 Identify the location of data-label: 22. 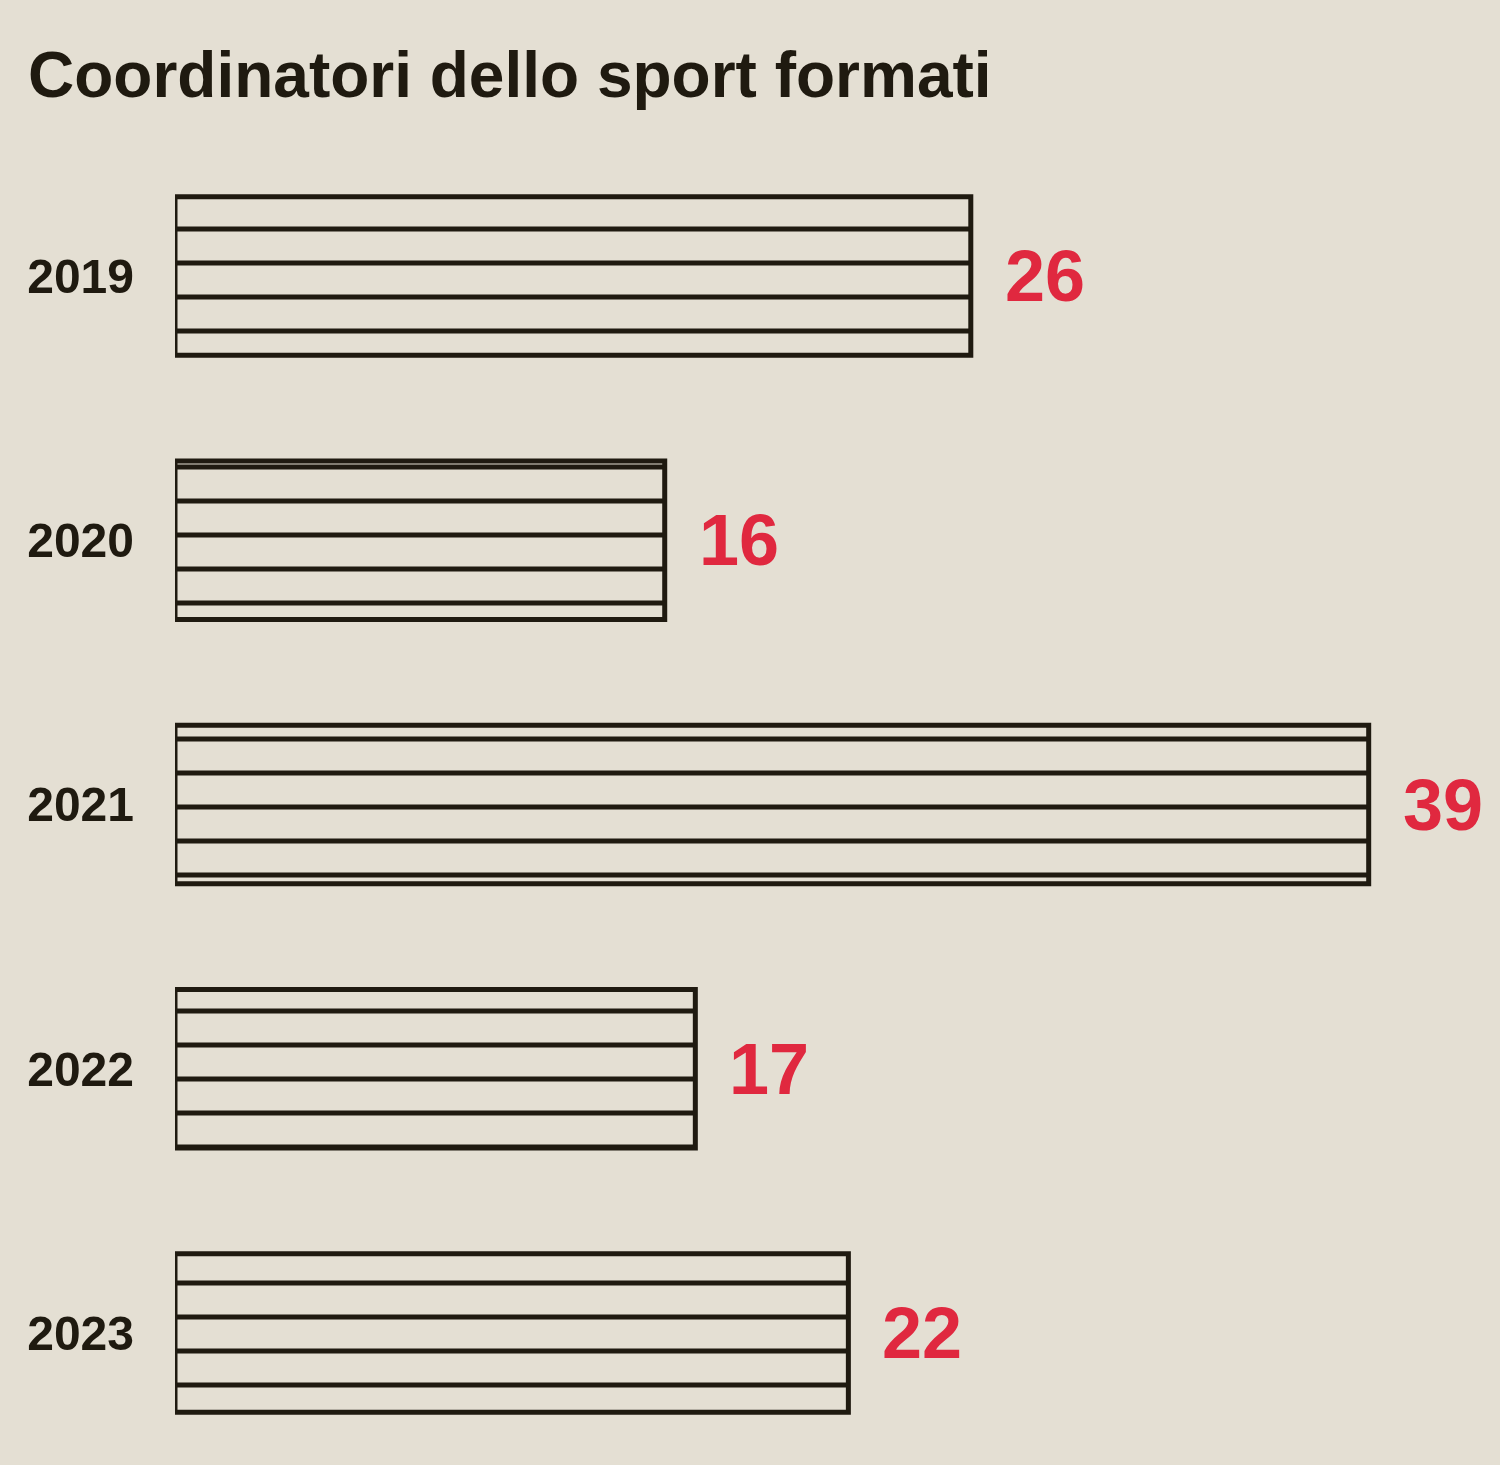
(922, 1333).